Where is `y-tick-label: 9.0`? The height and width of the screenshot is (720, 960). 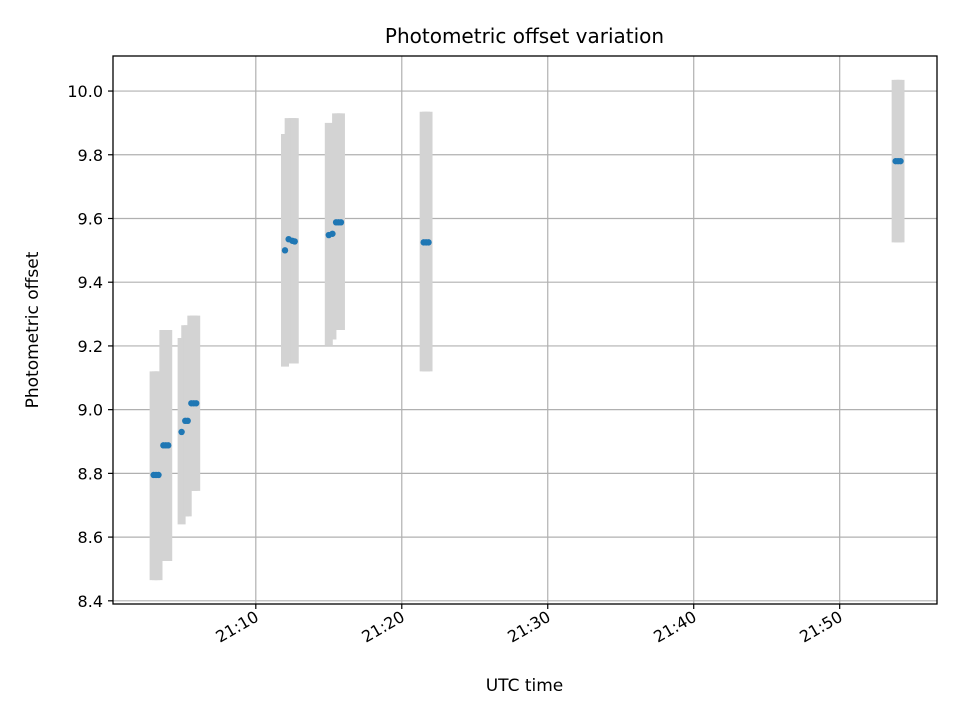 y-tick-label: 9.0 is located at coordinates (90, 410).